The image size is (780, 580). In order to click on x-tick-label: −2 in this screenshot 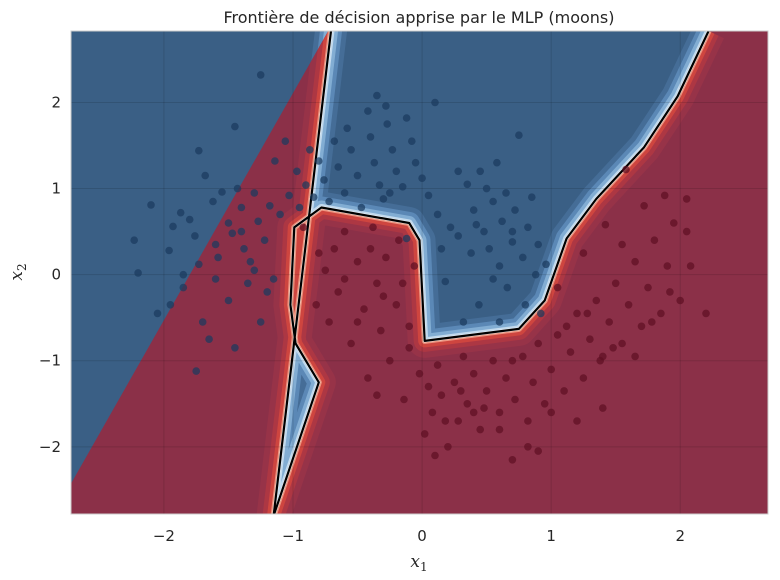, I will do `click(164, 536)`.